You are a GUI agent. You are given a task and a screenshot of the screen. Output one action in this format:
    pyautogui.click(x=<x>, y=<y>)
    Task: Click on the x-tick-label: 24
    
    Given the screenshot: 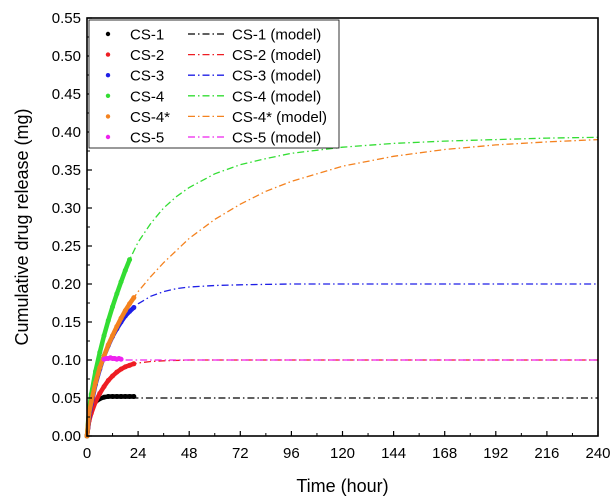 What is the action you would take?
    pyautogui.click(x=138, y=453)
    